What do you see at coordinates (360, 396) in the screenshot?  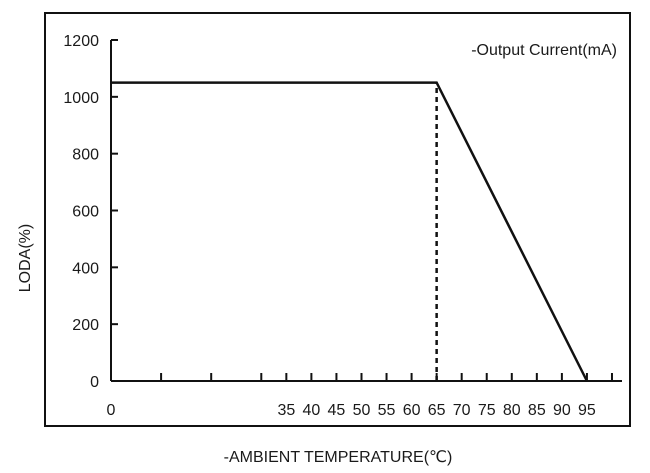 I see `x-axis-ticks: 0 35 40 45 50 55 60 65 70 75 80 85 90 95` at bounding box center [360, 396].